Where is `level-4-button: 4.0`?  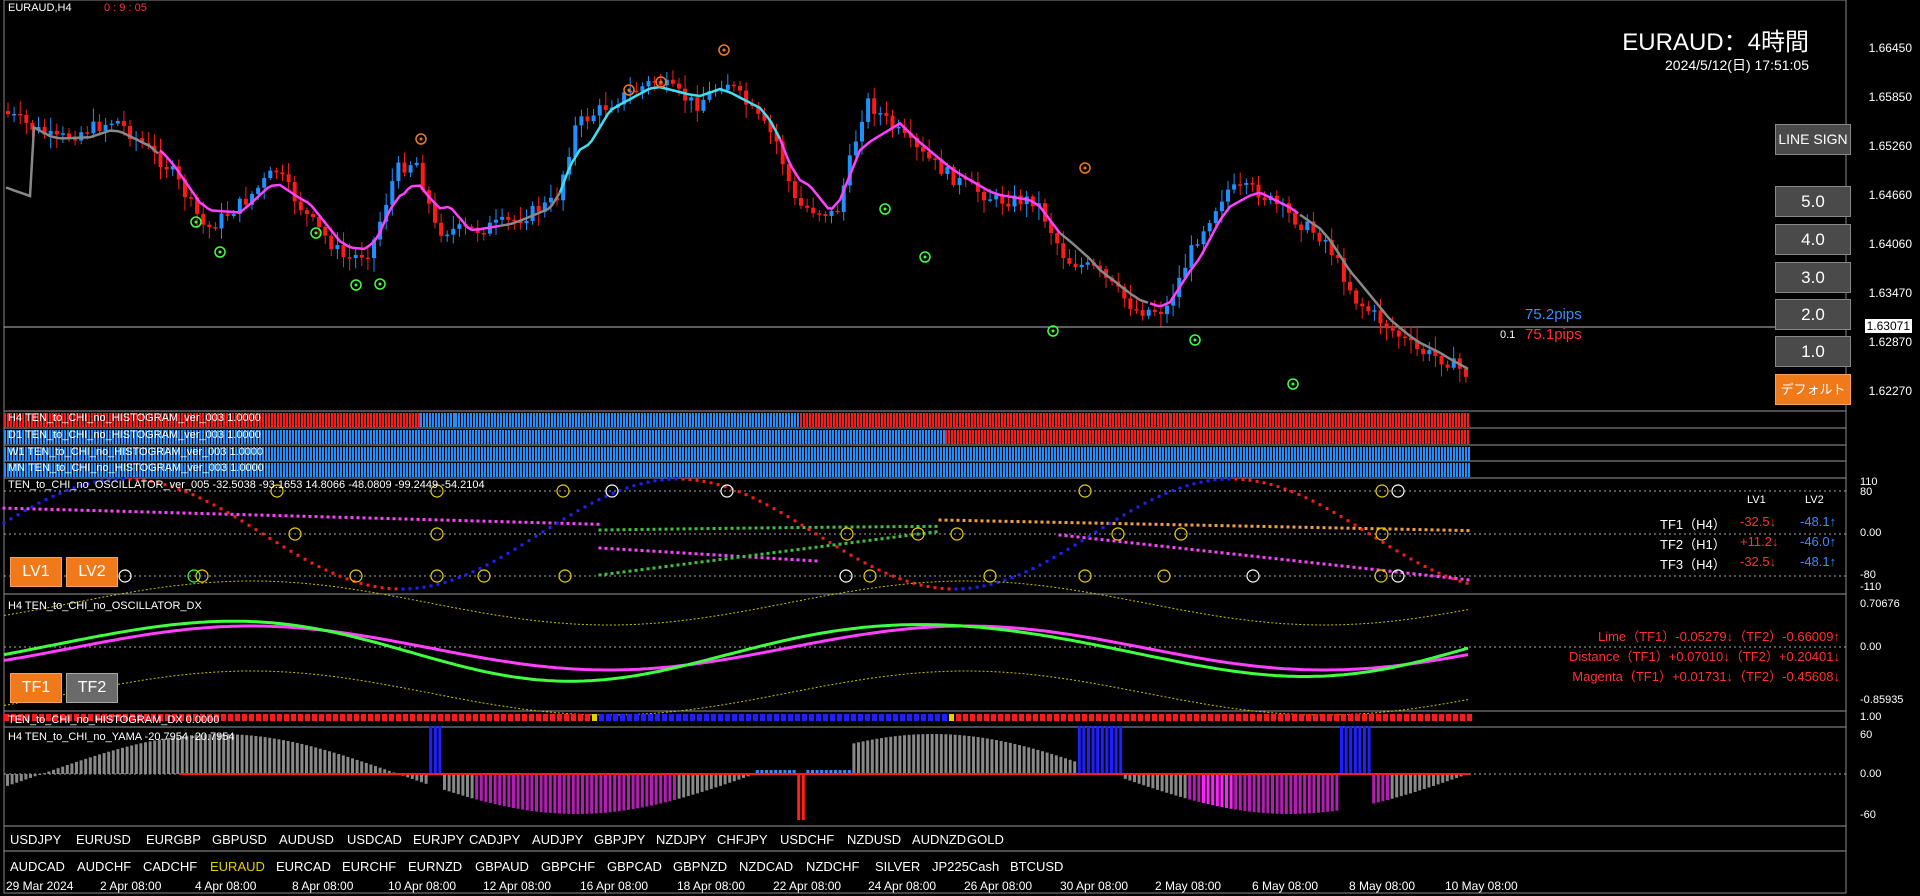
level-4-button: 4.0 is located at coordinates (1813, 239).